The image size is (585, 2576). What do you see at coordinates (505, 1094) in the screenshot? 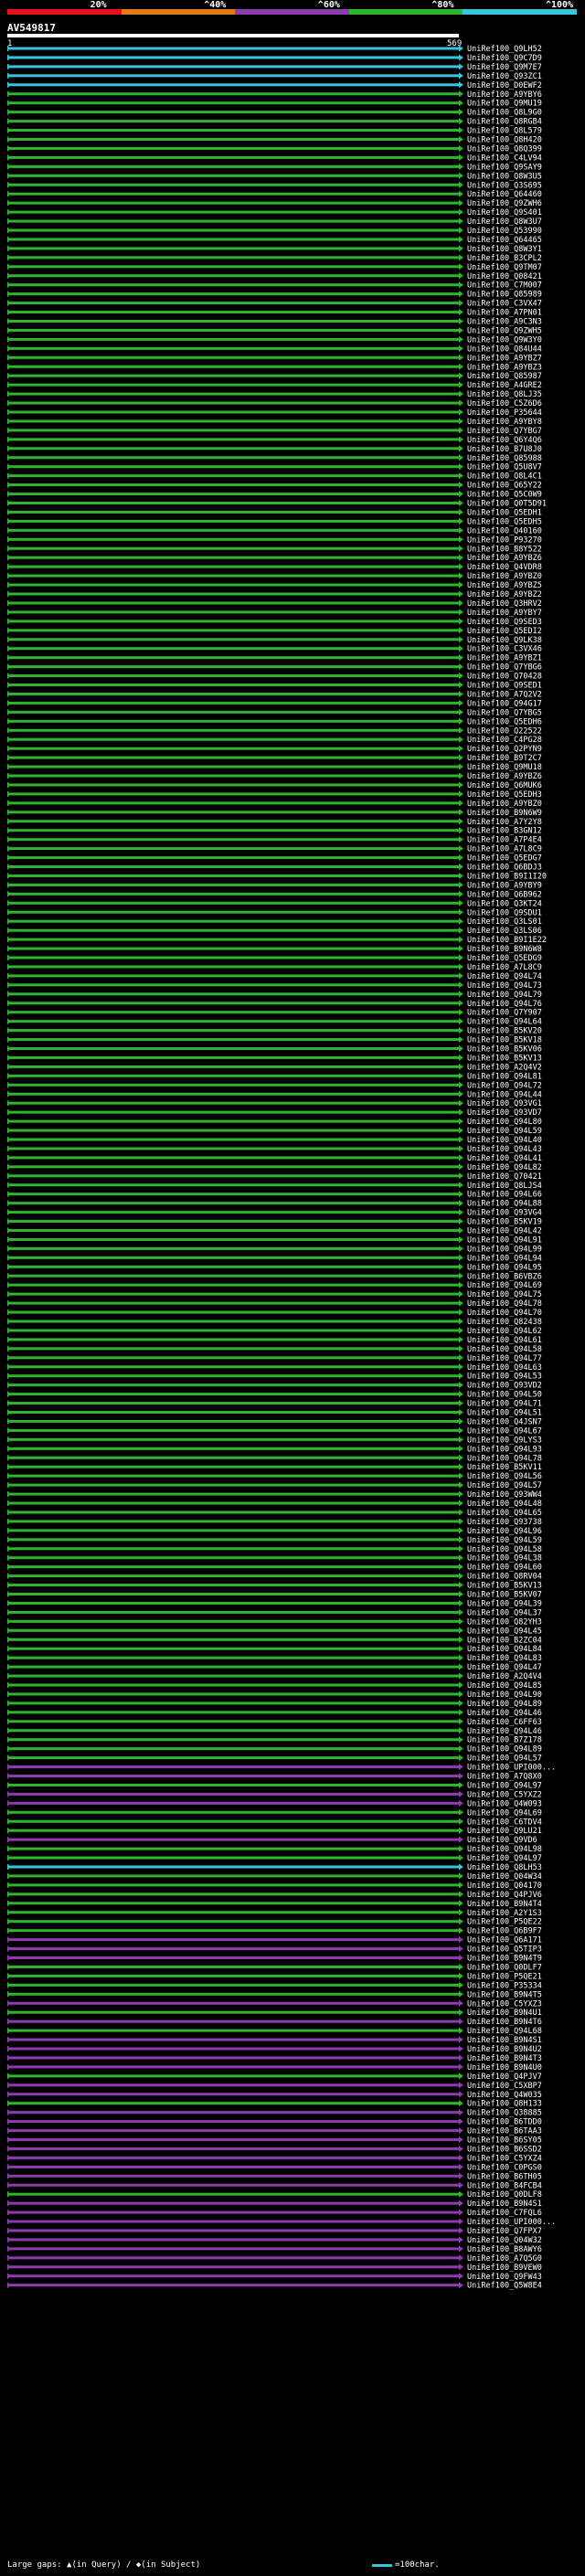
I see `hit-label: UniRef100_Q94L44` at bounding box center [505, 1094].